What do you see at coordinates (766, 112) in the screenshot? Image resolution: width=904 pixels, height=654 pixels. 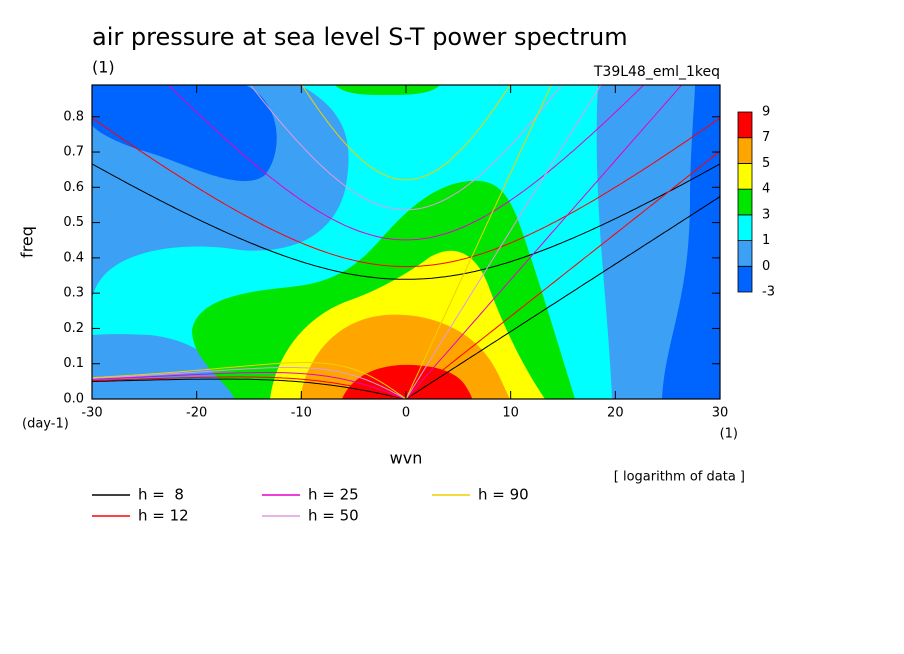 I see `colorbar-label: 9` at bounding box center [766, 112].